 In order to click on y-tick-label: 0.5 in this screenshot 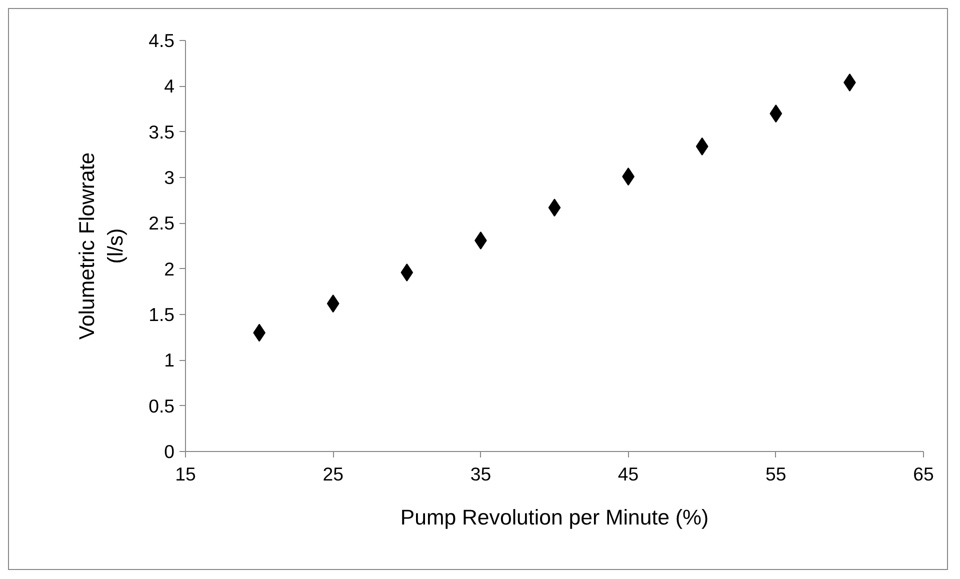, I will do `click(161, 405)`.